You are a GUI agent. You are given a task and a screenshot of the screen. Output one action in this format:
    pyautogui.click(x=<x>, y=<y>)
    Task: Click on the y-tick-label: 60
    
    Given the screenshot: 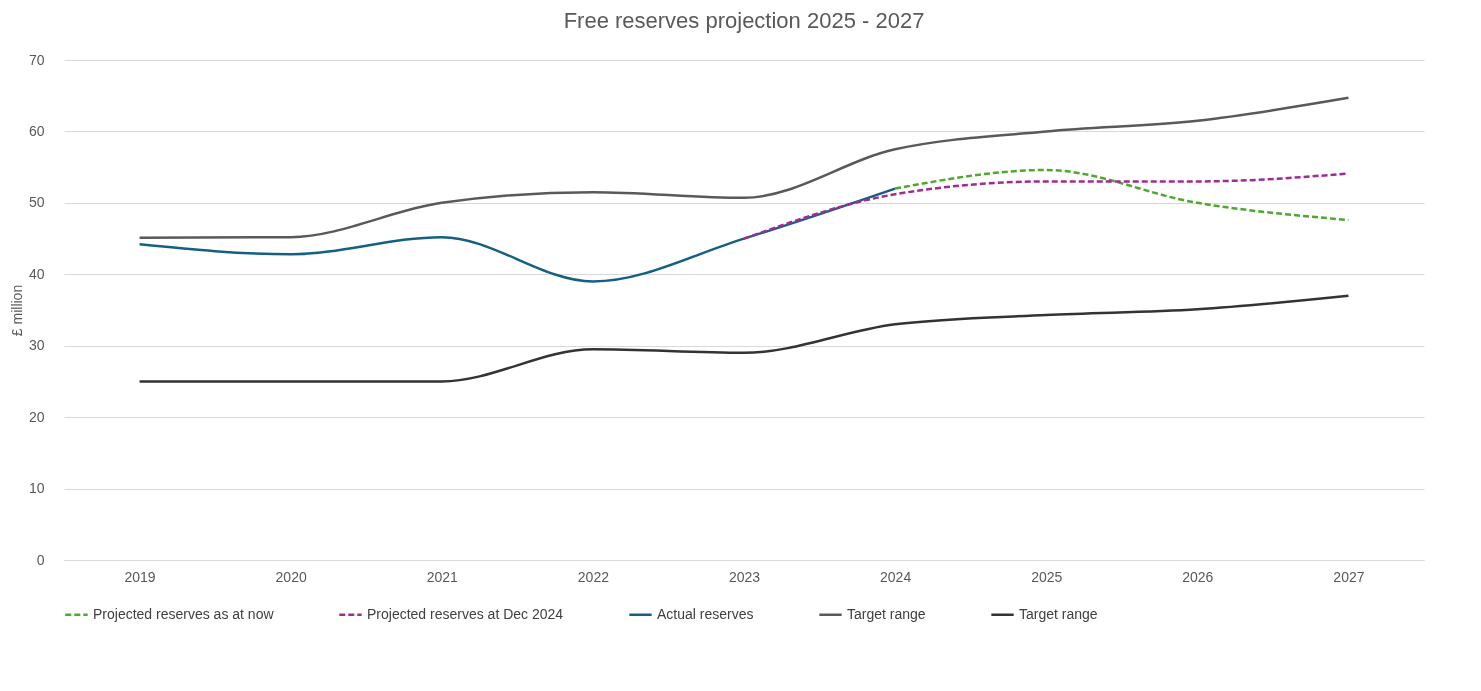 What is the action you would take?
    pyautogui.click(x=36, y=130)
    